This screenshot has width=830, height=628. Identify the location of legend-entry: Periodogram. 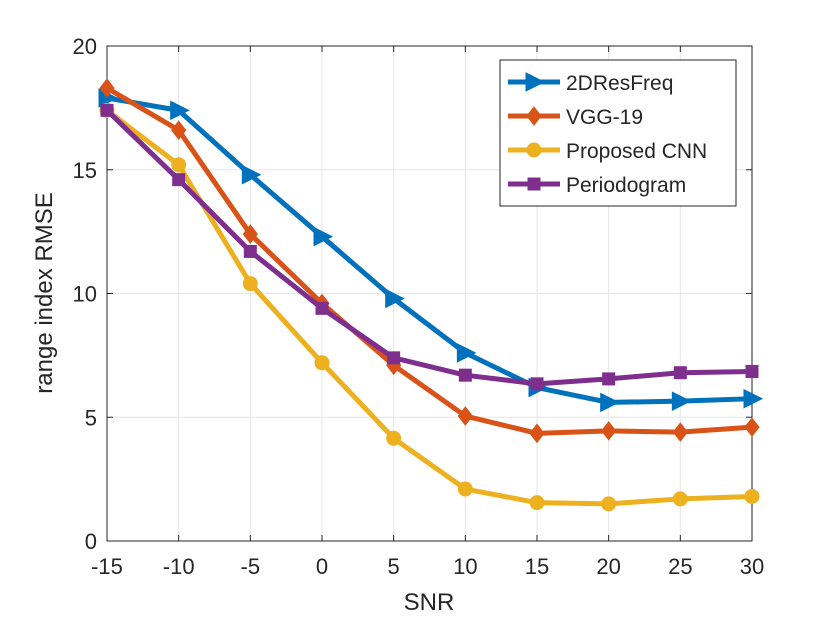
(597, 185).